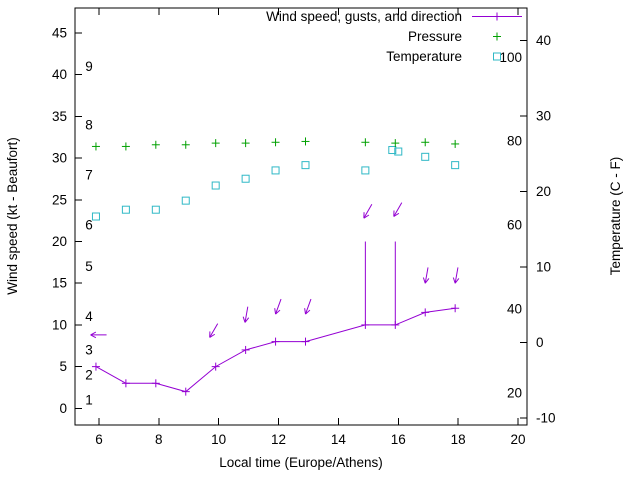 Image resolution: width=640 pixels, height=480 pixels. I want to click on beaufort-scale-label: 7, so click(89, 174).